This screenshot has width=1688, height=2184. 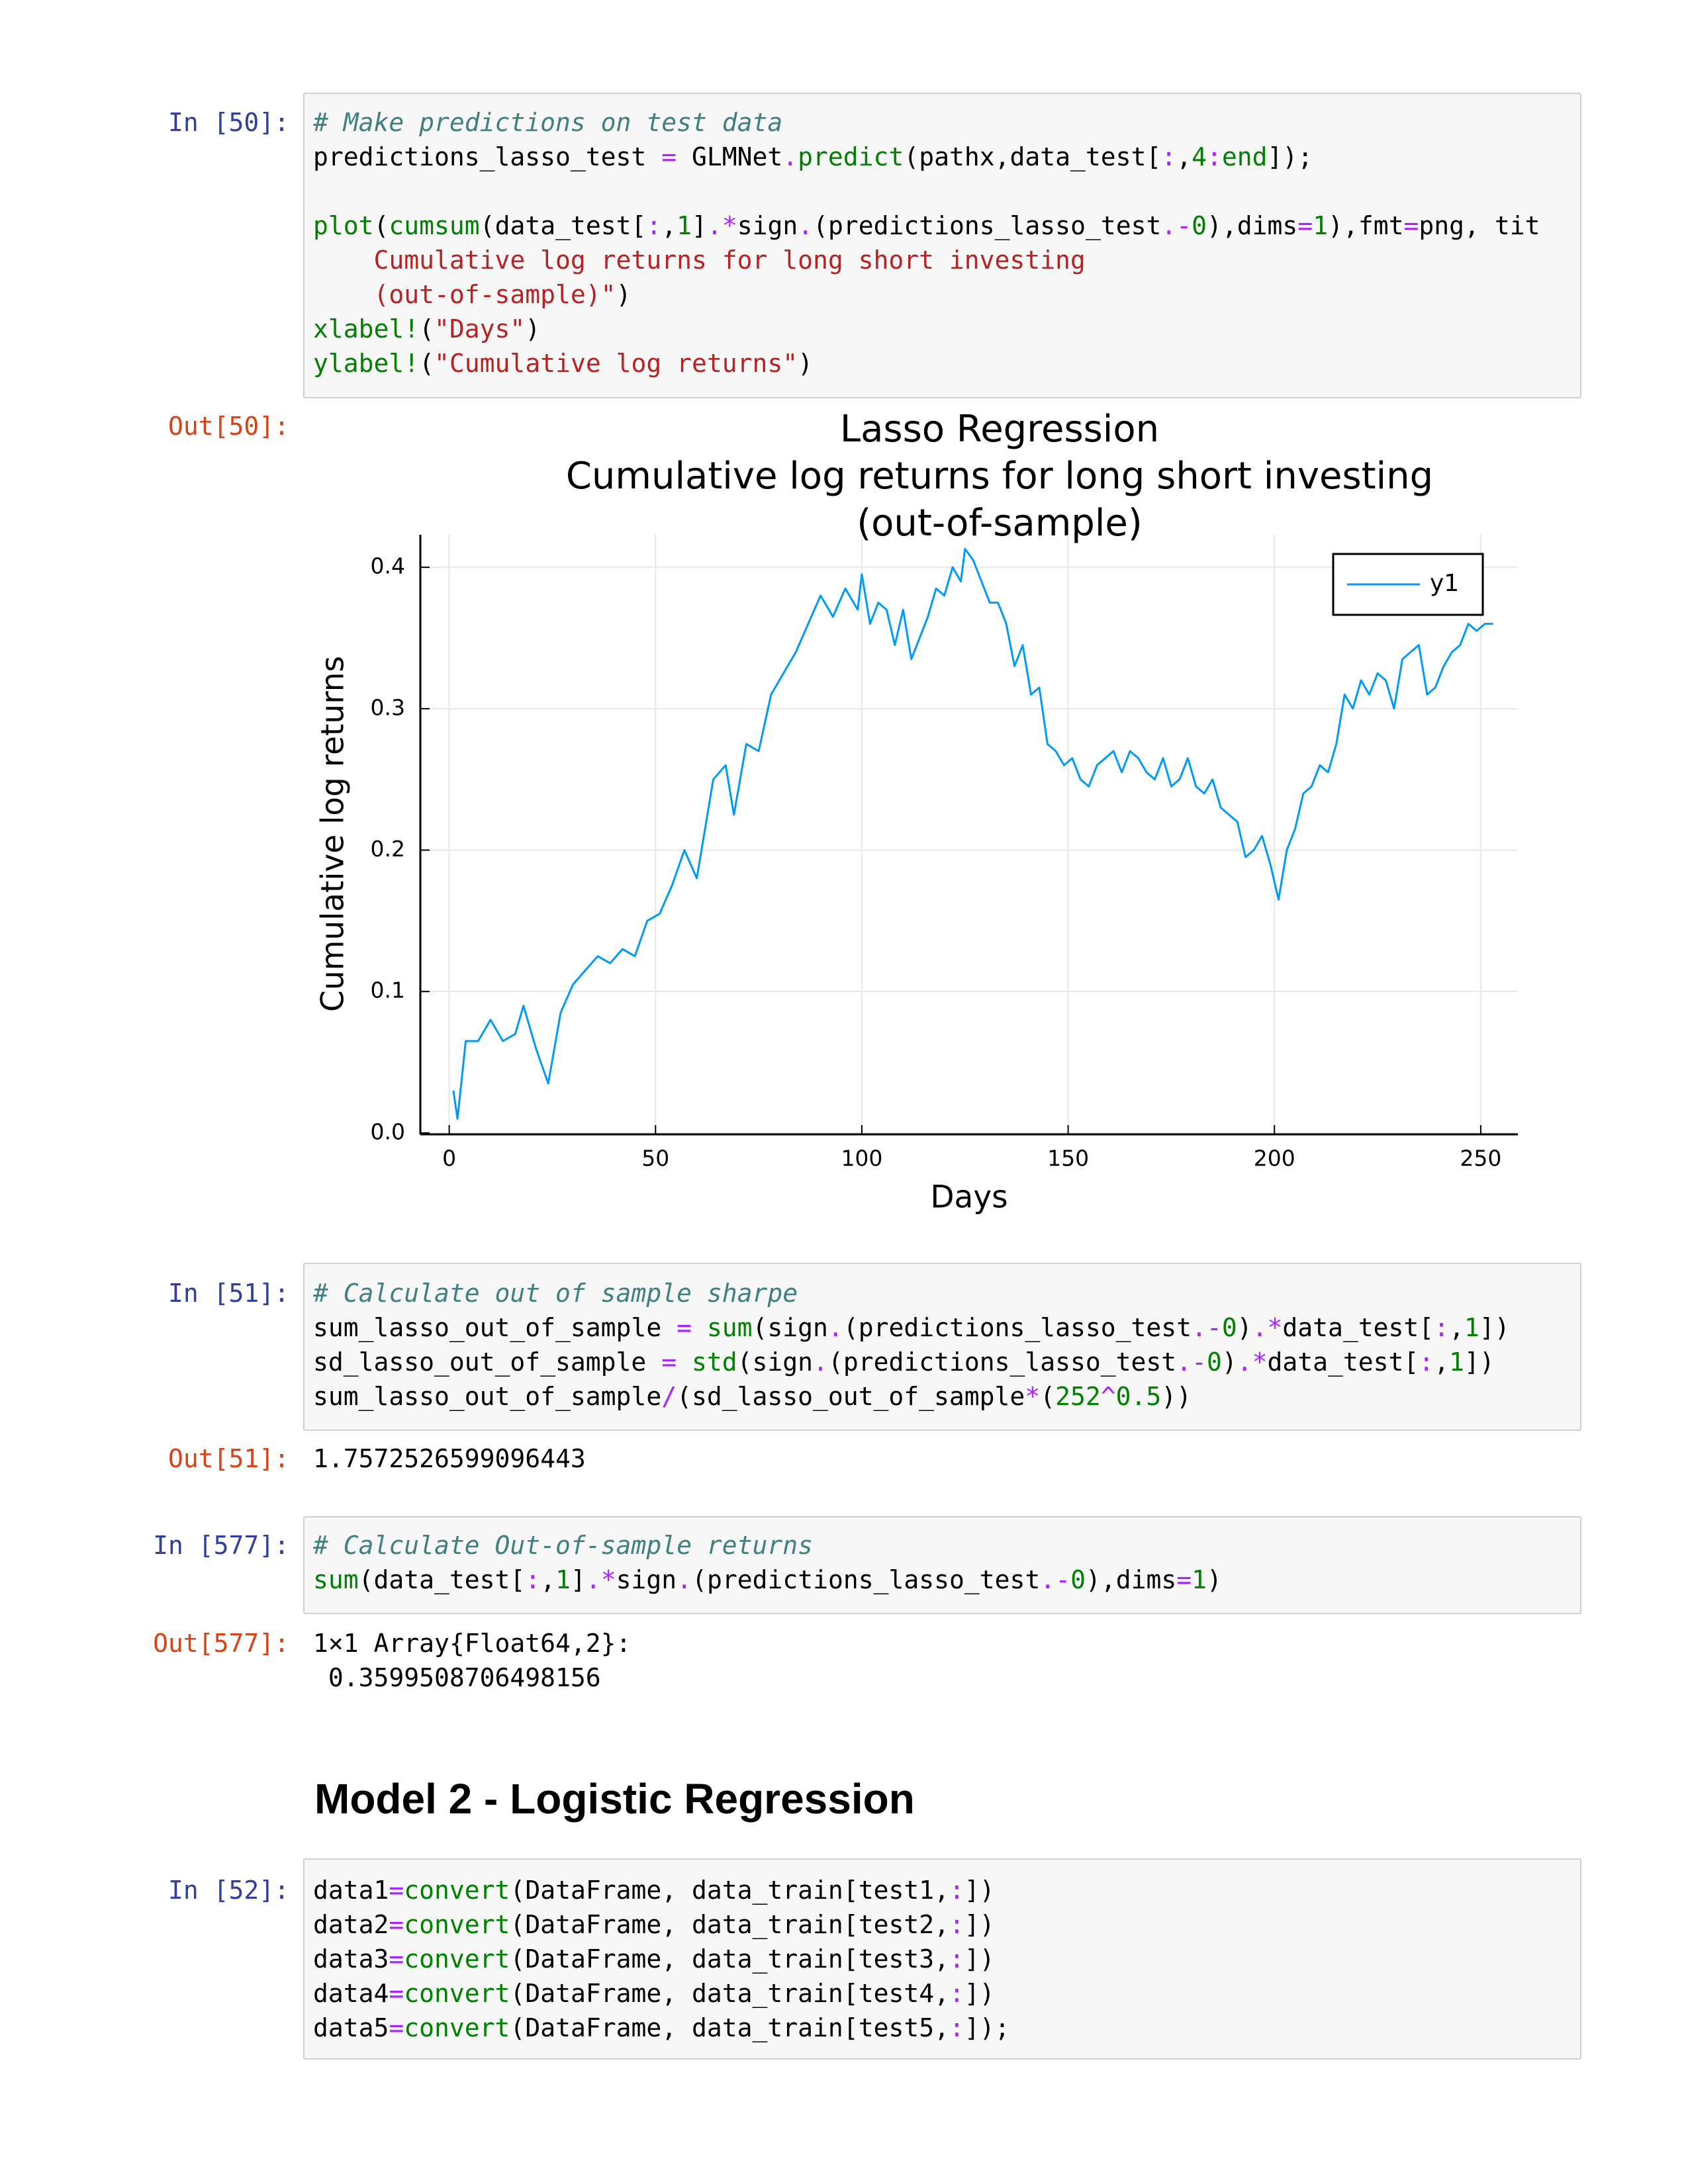 I want to click on x-tick-label: 0, so click(x=449, y=1158).